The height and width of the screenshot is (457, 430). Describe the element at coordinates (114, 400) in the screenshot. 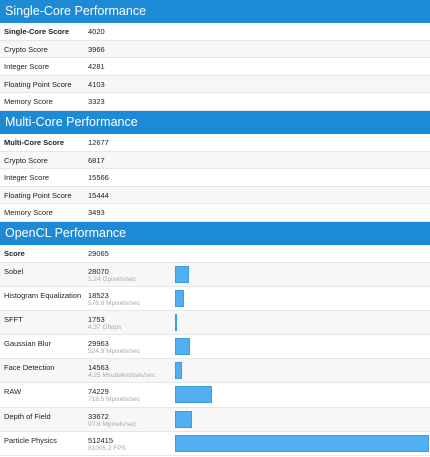

I see `row-detail: 718.5 Mpixels/sec` at that location.